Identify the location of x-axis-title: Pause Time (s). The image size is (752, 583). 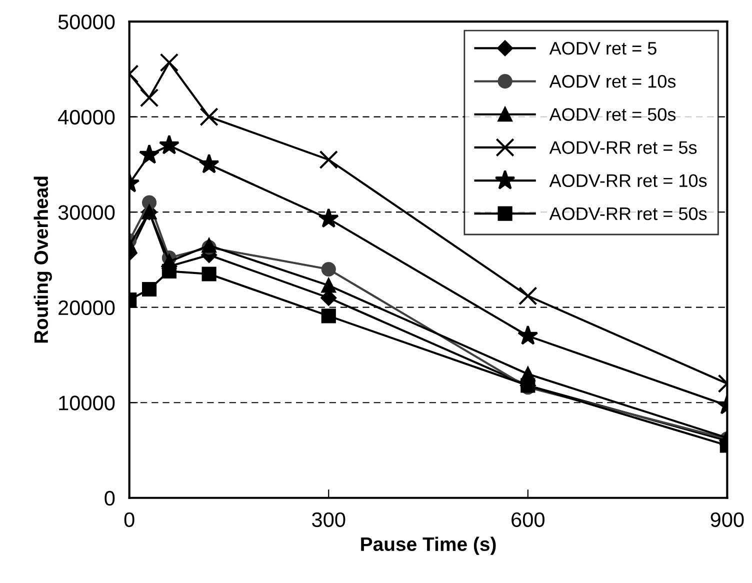
(428, 545).